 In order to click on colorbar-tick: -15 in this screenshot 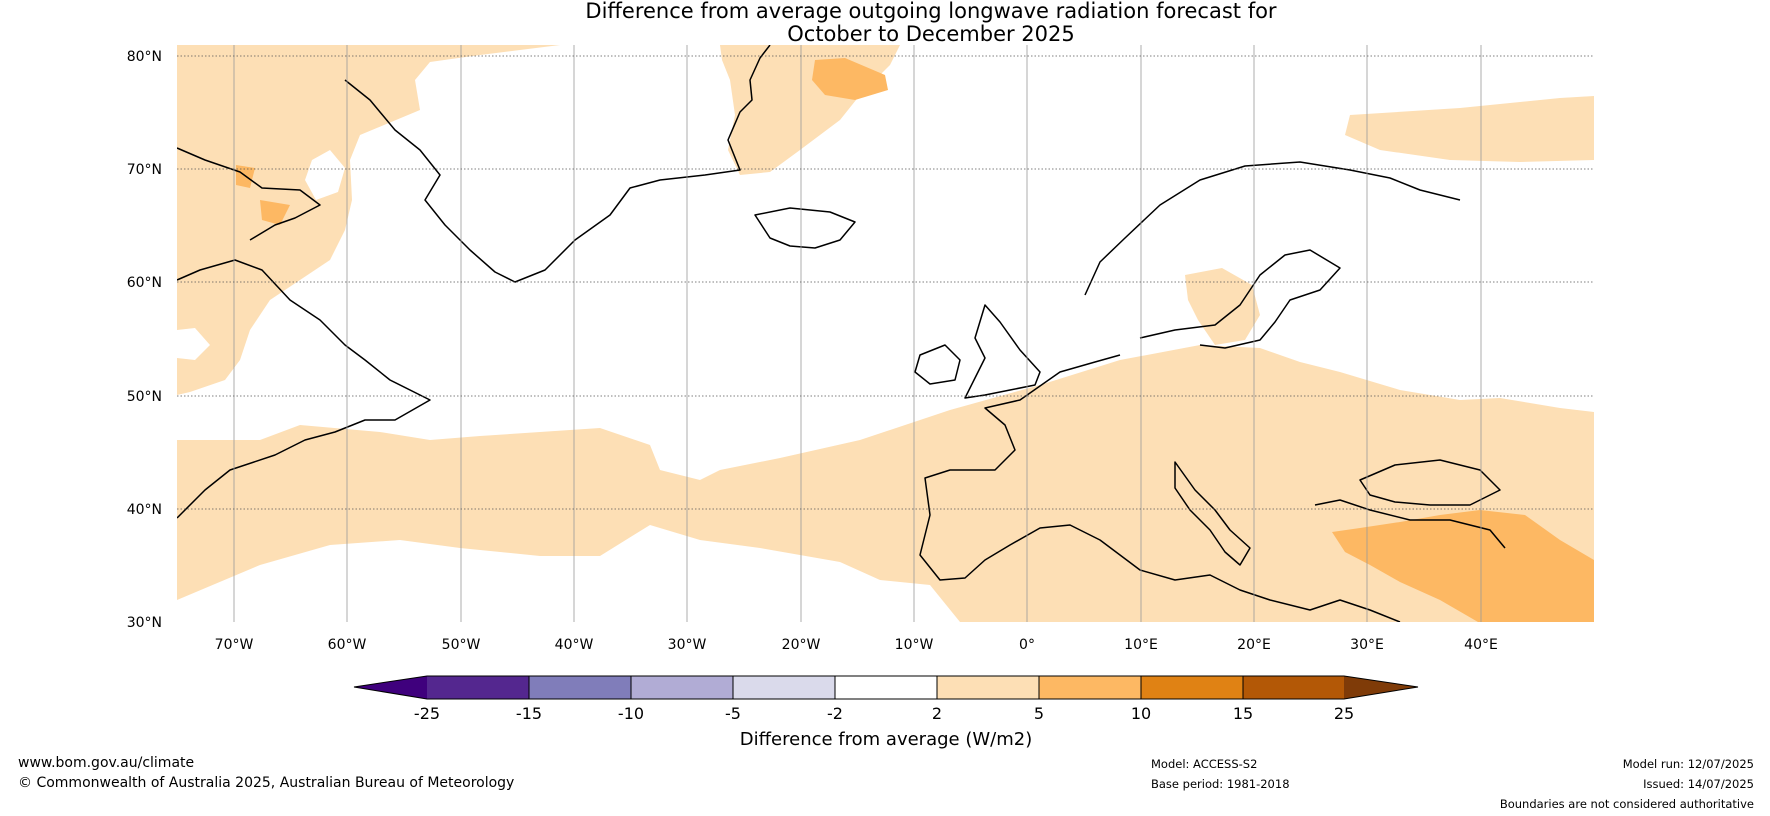, I will do `click(529, 713)`.